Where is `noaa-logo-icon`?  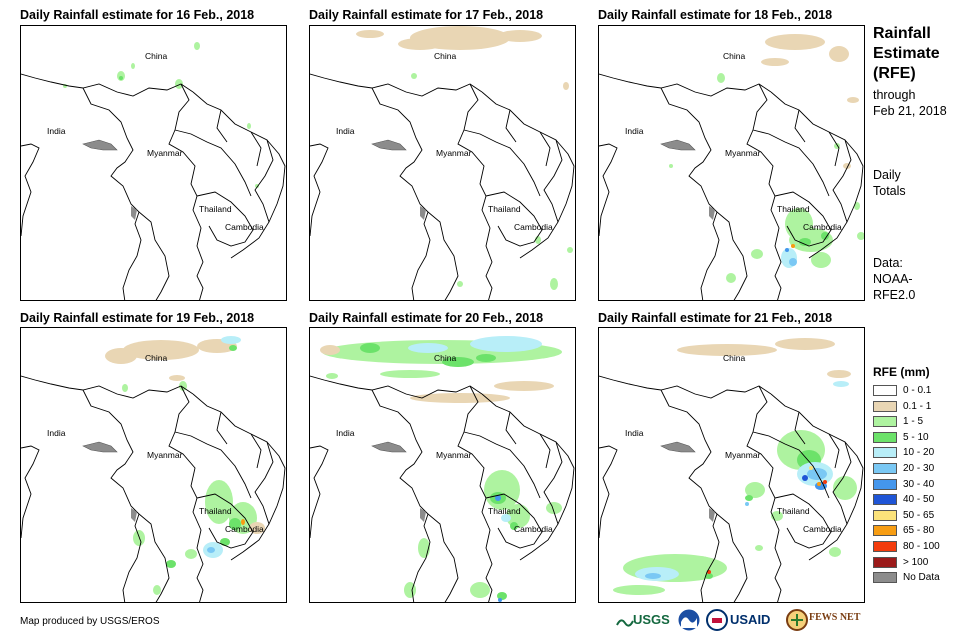 noaa-logo-icon is located at coordinates (689, 620).